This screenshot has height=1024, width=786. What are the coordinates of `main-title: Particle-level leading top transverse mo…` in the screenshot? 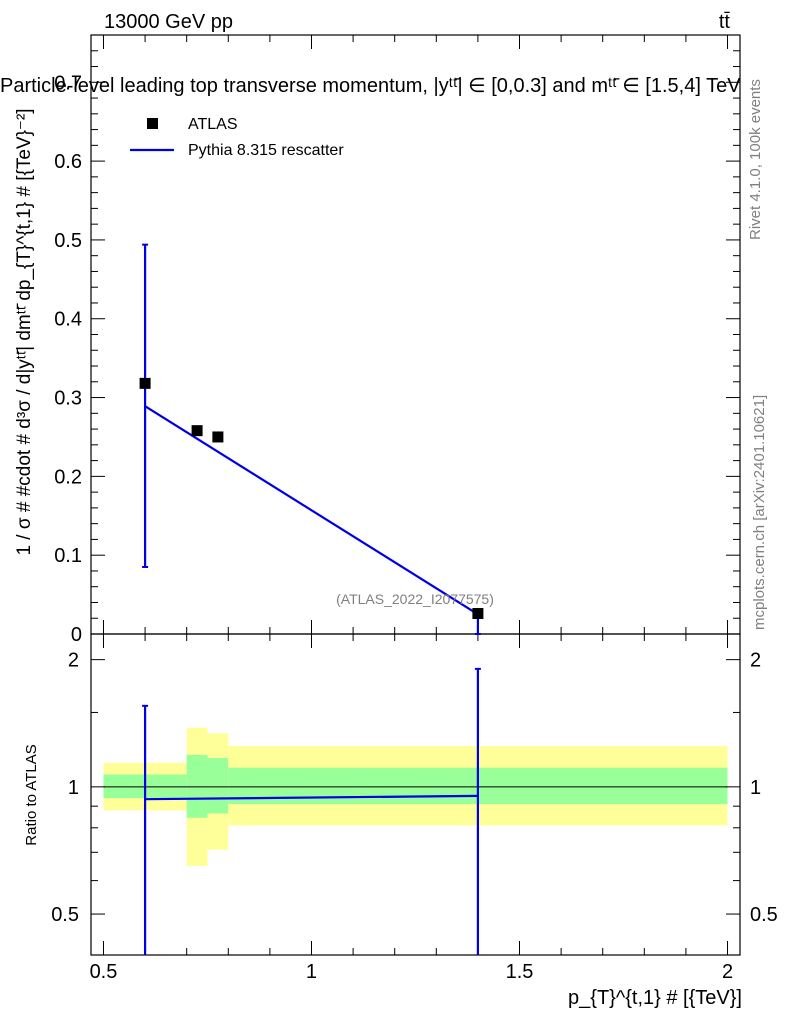 It's located at (370, 86).